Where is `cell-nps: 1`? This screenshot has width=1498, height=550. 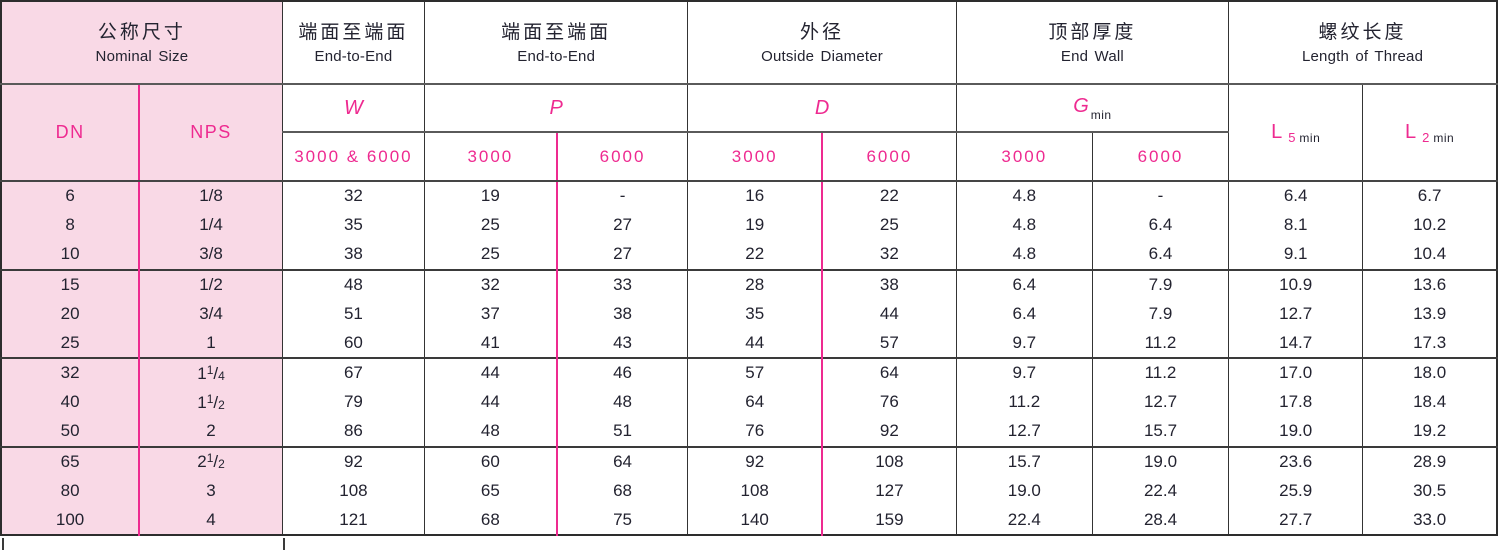 cell-nps: 1 is located at coordinates (210, 343).